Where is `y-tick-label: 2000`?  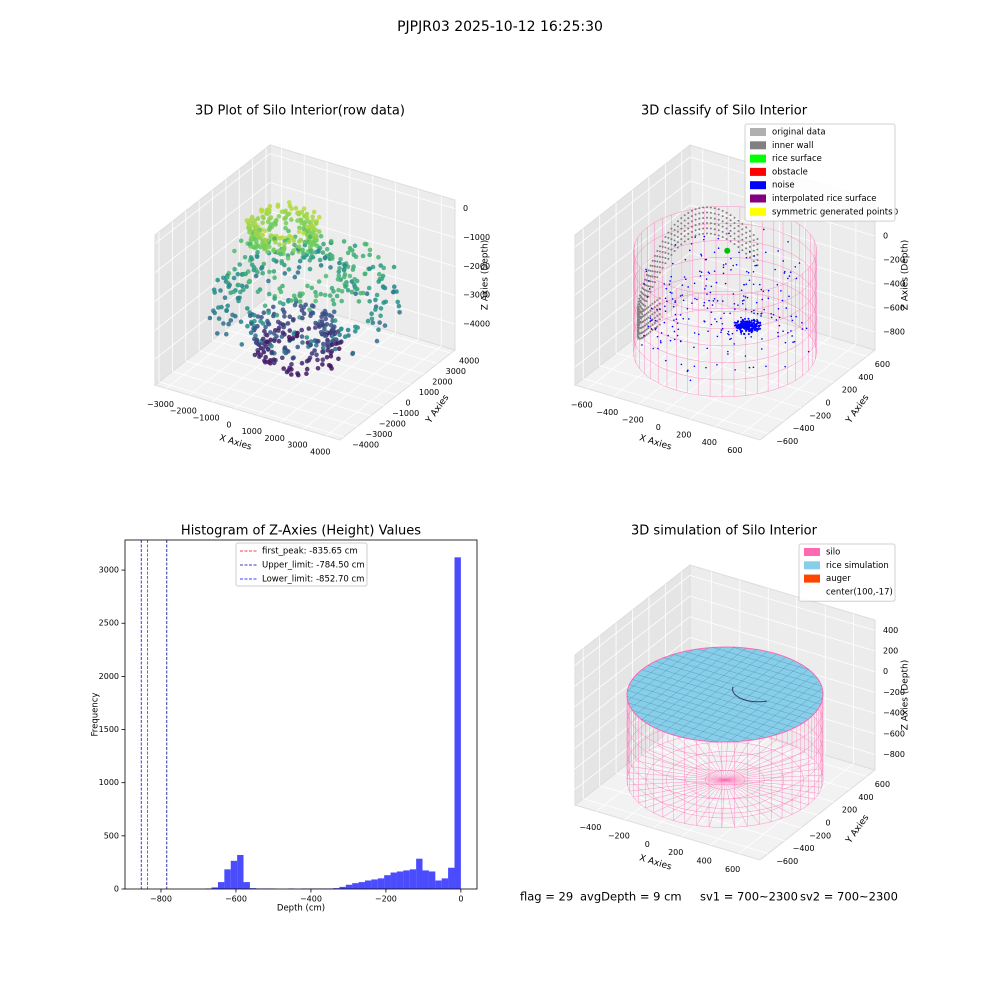 y-tick-label: 2000 is located at coordinates (442, 382).